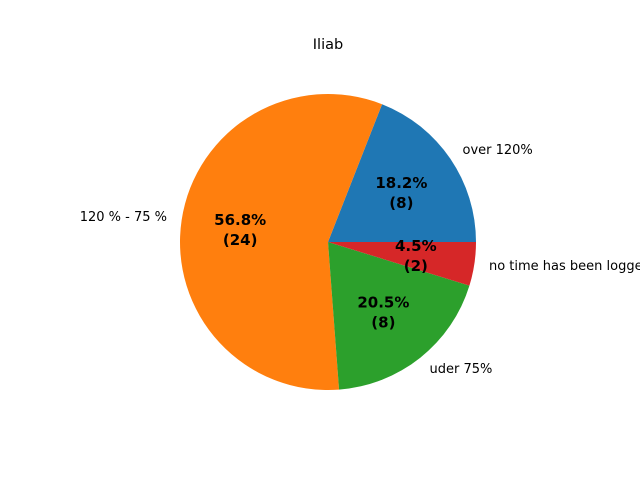 The image size is (640, 480). Describe the element at coordinates (123, 217) in the screenshot. I see `slice-label-1: 120 % - 75 %` at that location.